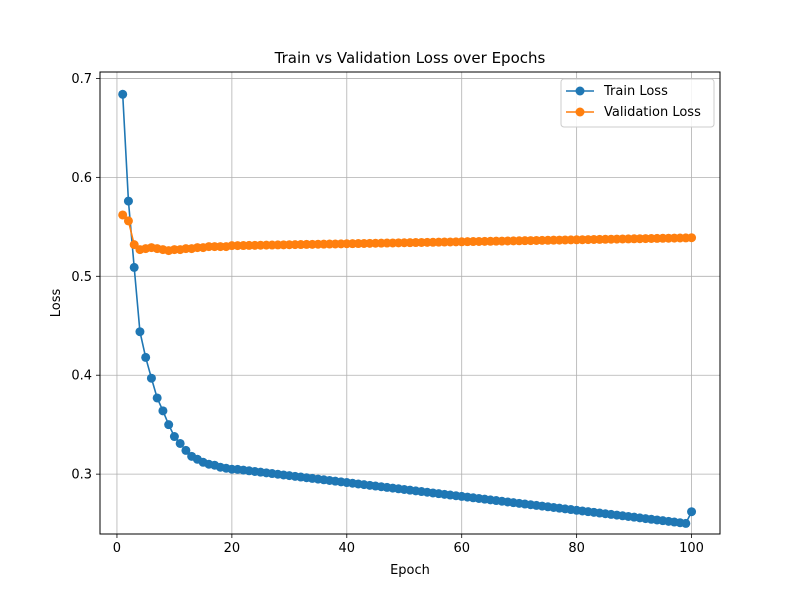  What do you see at coordinates (635, 91) in the screenshot?
I see `legend-label-train: Train Loss` at bounding box center [635, 91].